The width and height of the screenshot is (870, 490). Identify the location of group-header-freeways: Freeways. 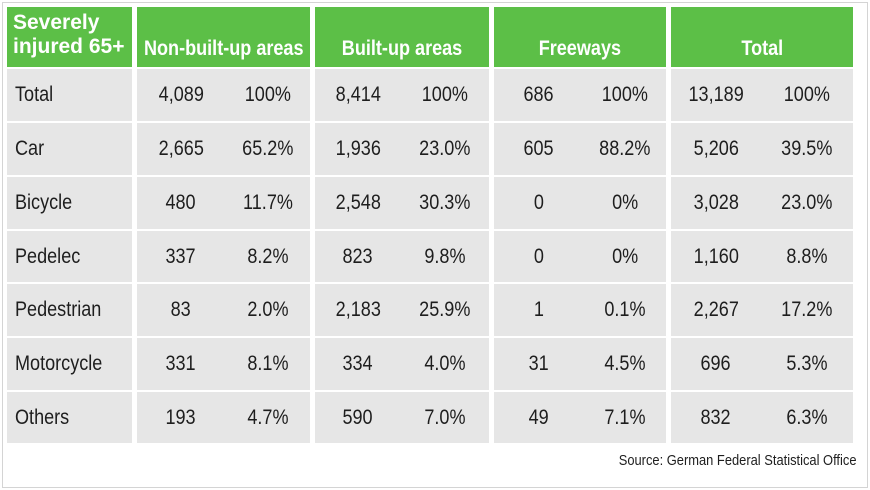
(582, 38).